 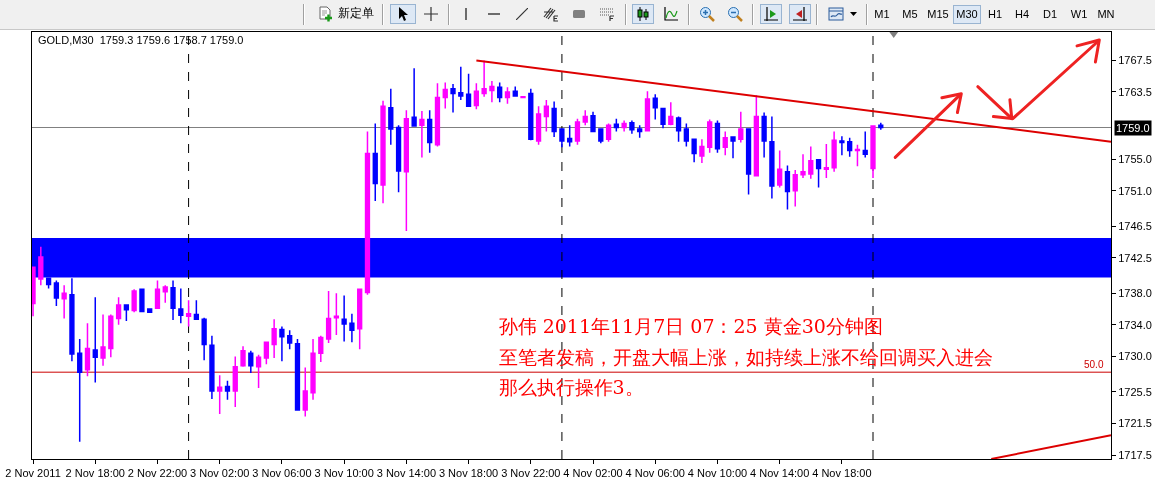 I want to click on y-tick-label: 1767.5, so click(x=1135, y=60).